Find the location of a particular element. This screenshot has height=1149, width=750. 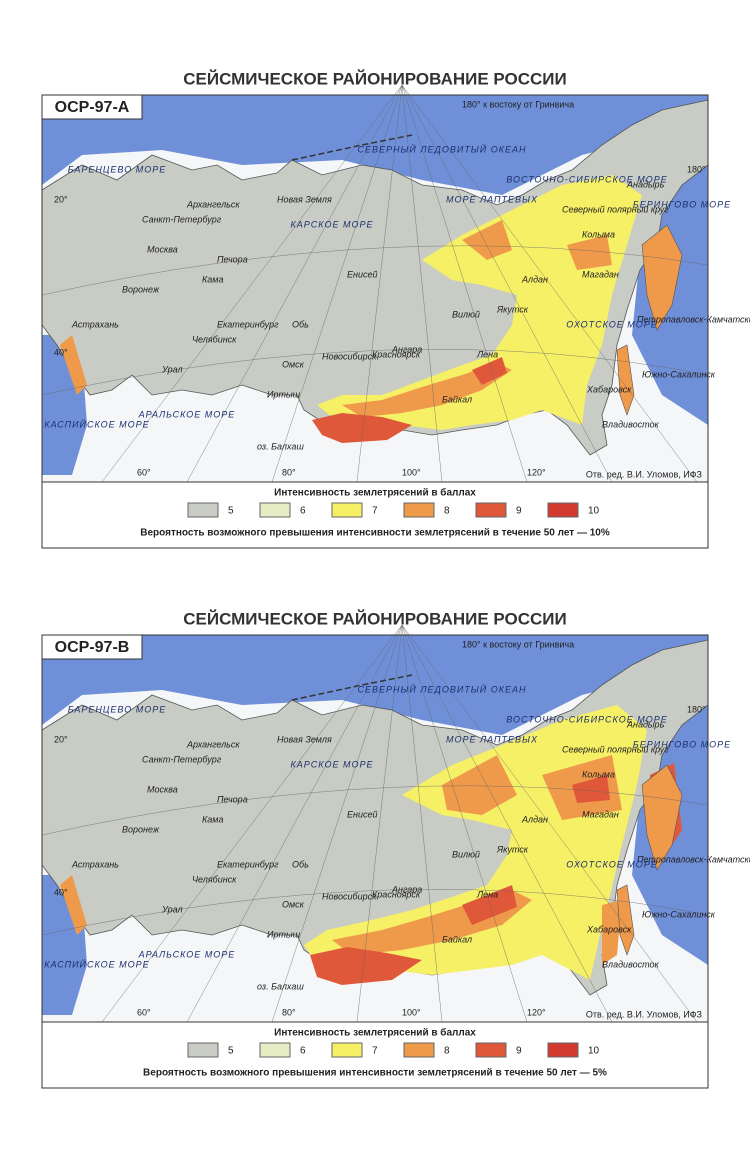

place-label: Южно-Сахалинск is located at coordinates (679, 914).